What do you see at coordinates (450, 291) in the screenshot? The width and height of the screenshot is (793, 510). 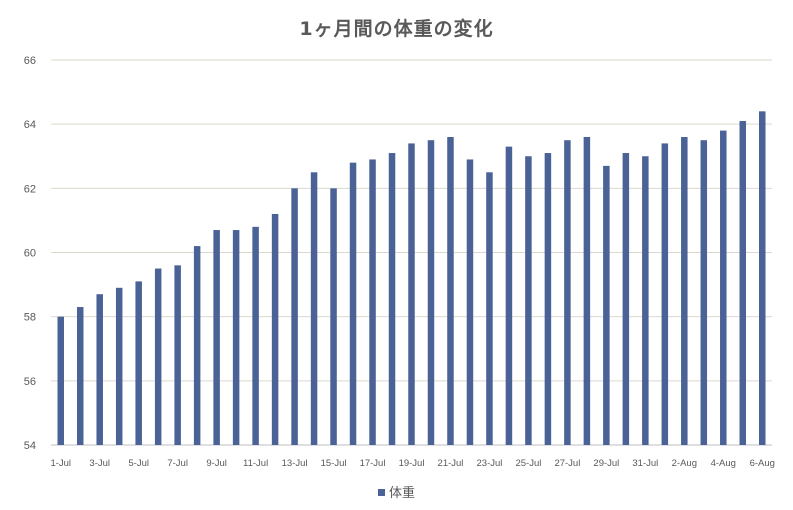 I see `bar-21-Jul` at bounding box center [450, 291].